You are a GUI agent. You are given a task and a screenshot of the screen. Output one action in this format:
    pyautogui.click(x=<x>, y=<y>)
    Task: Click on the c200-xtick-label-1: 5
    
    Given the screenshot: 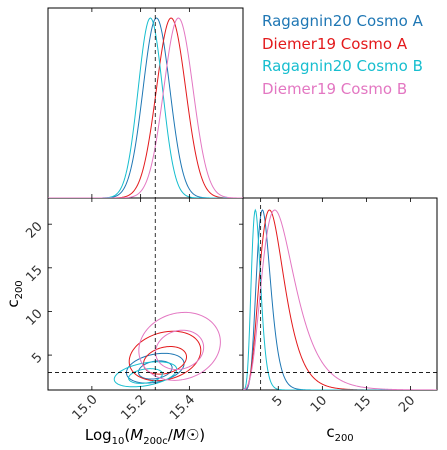 What is the action you would take?
    pyautogui.click(x=278, y=401)
    